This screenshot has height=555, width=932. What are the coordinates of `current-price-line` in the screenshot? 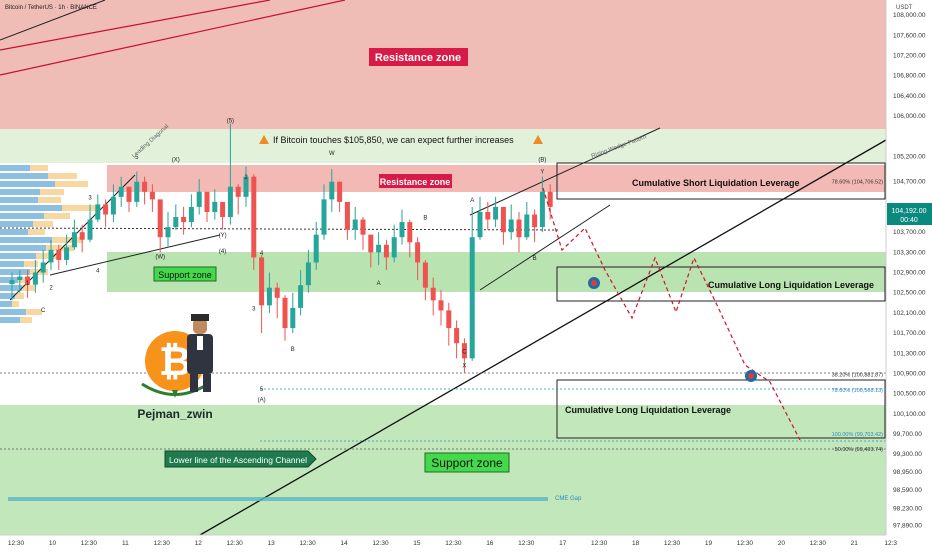 It's located at (280, 229).